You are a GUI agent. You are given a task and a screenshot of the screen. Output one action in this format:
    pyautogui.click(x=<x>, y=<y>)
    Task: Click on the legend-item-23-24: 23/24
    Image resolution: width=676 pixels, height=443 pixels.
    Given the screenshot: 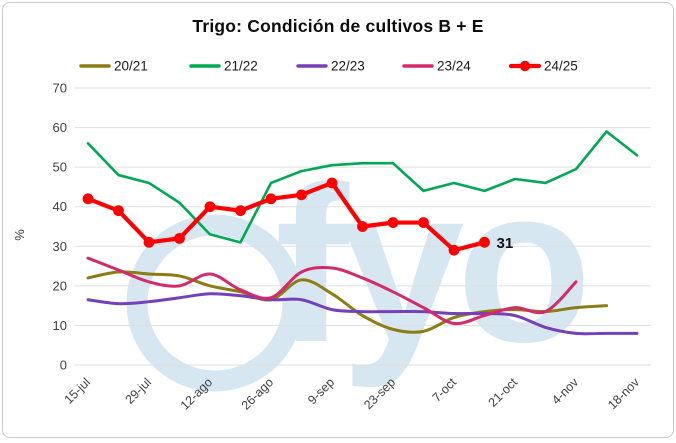 What is the action you would take?
    pyautogui.click(x=436, y=66)
    